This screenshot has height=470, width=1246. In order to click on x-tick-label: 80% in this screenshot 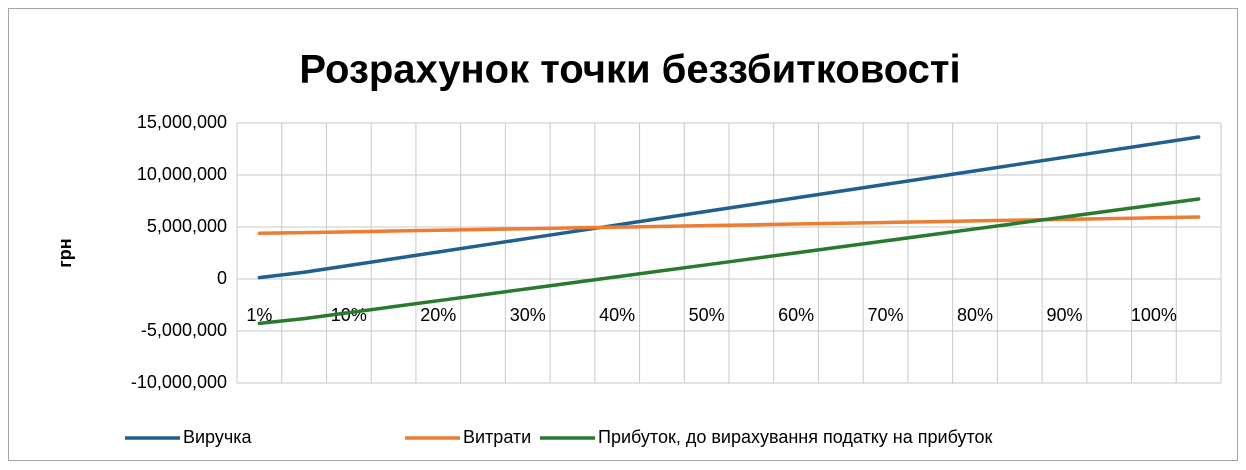, I will do `click(975, 315)`.